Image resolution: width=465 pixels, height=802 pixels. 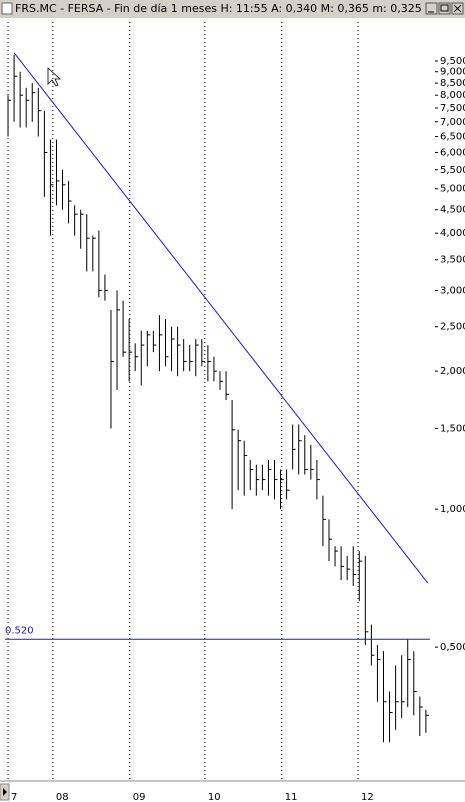 What do you see at coordinates (54, 77) in the screenshot?
I see `mouse-cursor` at bounding box center [54, 77].